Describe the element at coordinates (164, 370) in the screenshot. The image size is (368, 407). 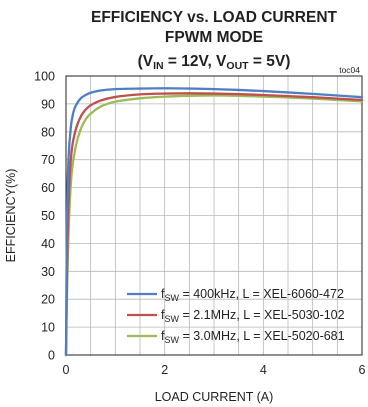
I see `x-tick-label: 2` at that location.